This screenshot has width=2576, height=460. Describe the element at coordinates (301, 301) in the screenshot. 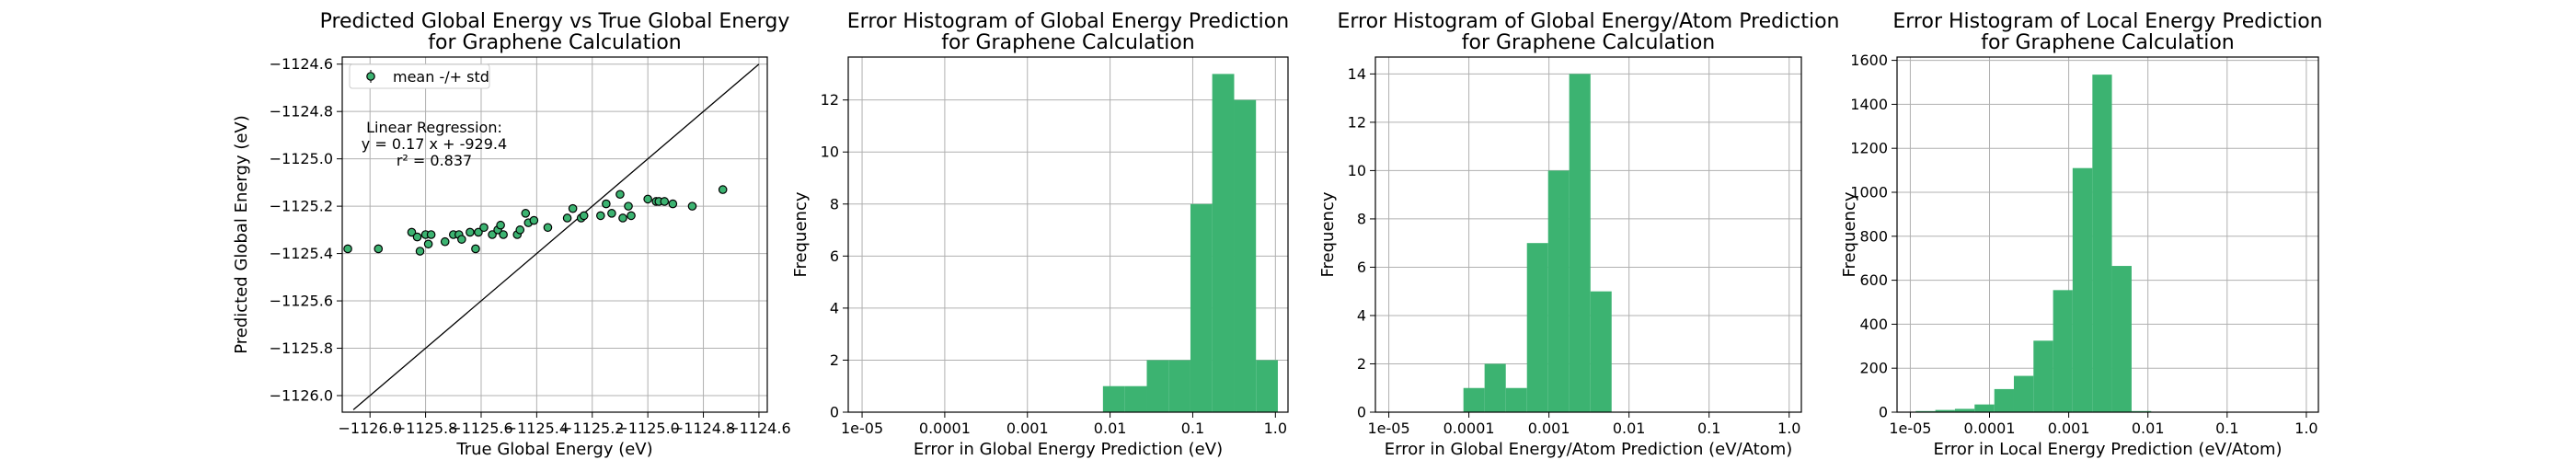

I see `y-tick-label: −1125.6` at that location.